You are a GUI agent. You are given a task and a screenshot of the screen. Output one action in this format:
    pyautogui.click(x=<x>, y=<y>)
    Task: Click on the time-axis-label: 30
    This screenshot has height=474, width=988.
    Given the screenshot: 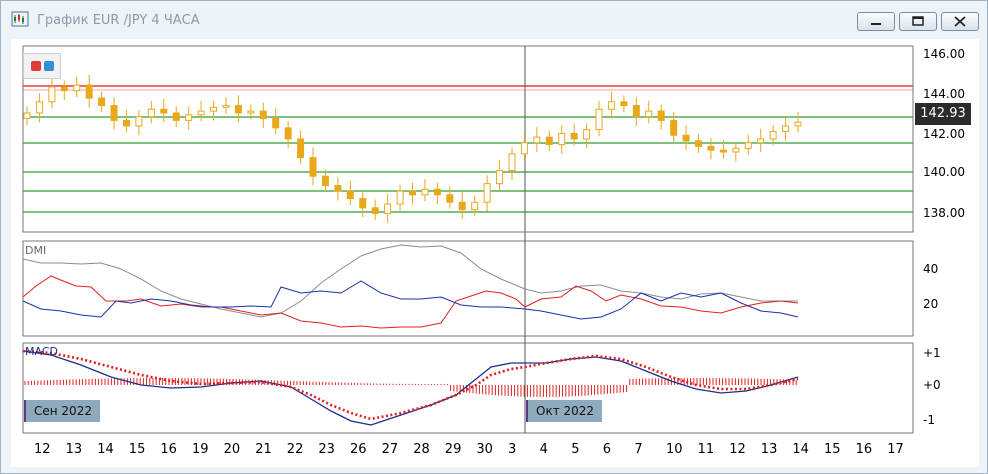 What is the action you would take?
    pyautogui.click(x=484, y=449)
    